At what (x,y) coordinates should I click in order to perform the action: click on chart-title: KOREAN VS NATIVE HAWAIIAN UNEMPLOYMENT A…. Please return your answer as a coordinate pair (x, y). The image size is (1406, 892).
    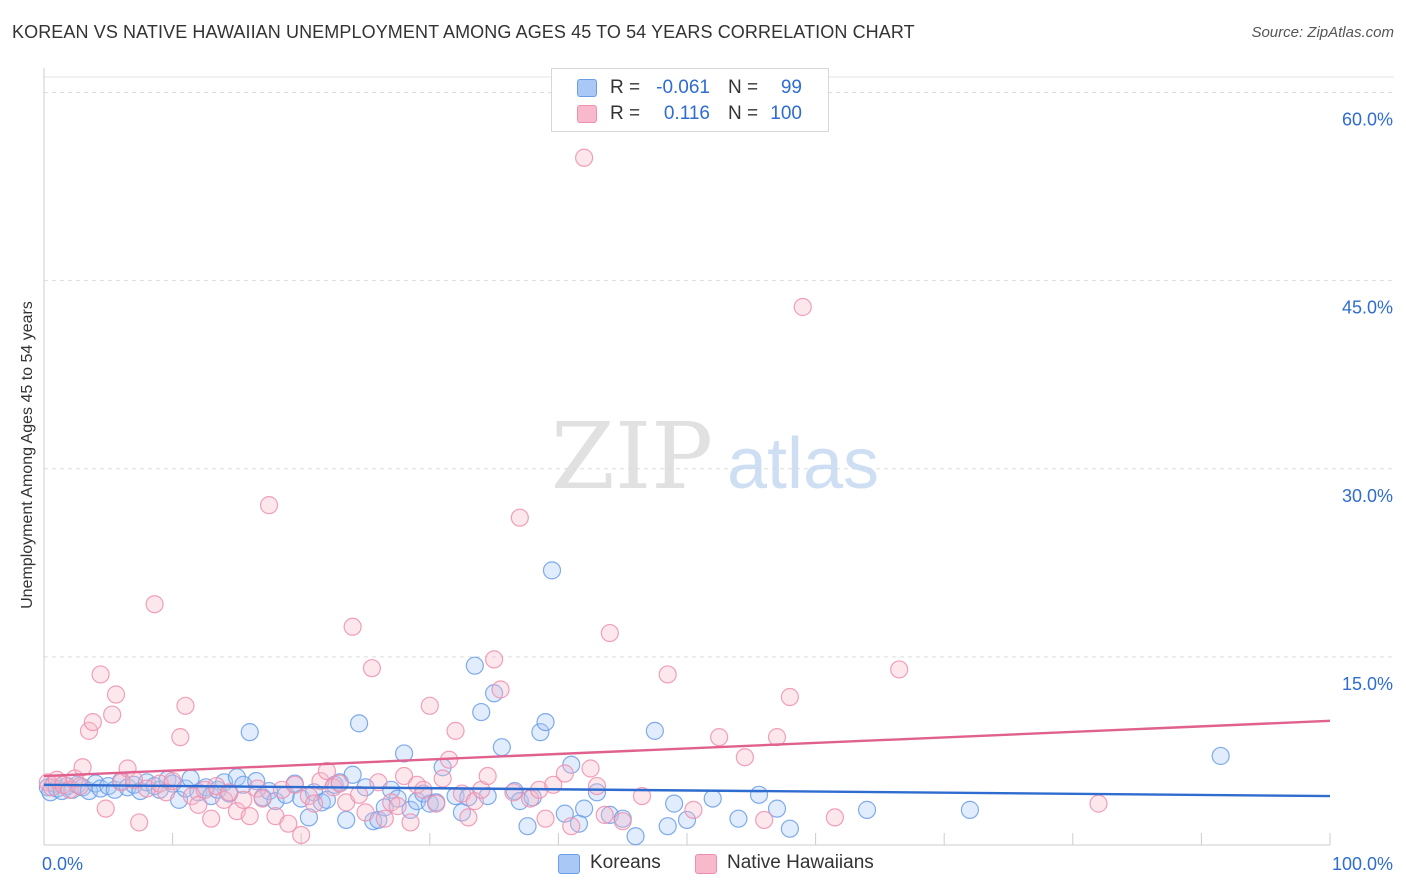
    Looking at the image, I should click on (463, 32).